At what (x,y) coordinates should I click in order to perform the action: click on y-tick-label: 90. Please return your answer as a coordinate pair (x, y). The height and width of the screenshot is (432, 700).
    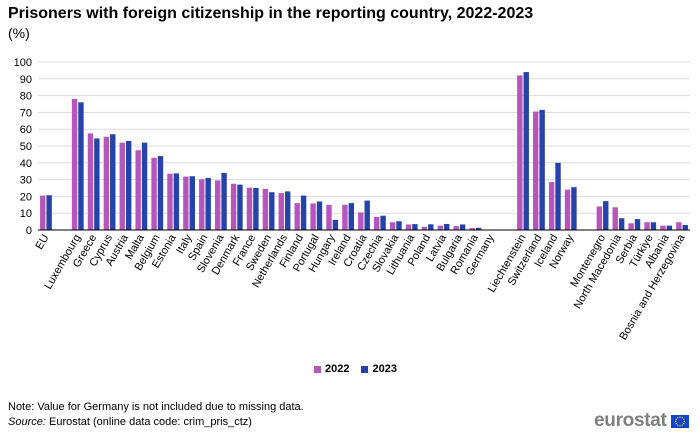
    Looking at the image, I should click on (26, 80).